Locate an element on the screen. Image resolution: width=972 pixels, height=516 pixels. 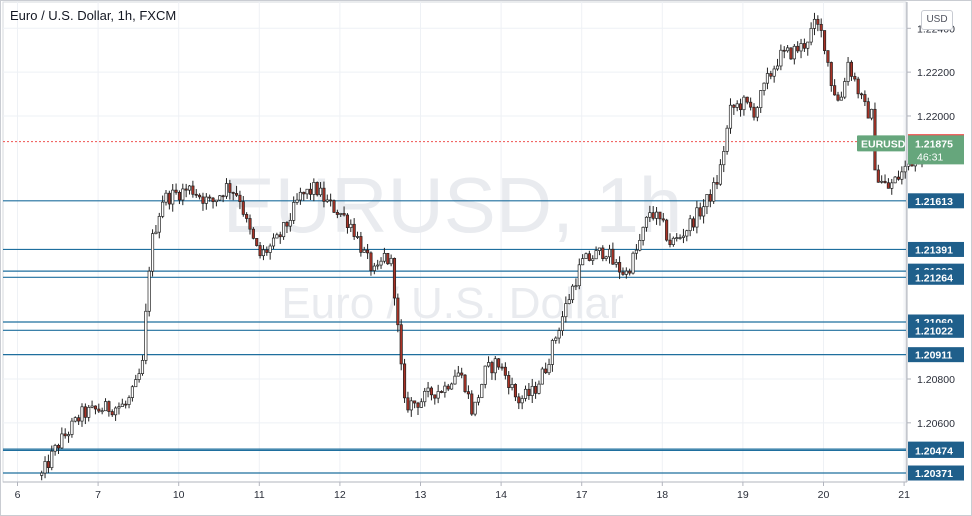
currency-button: USD is located at coordinates (937, 20).